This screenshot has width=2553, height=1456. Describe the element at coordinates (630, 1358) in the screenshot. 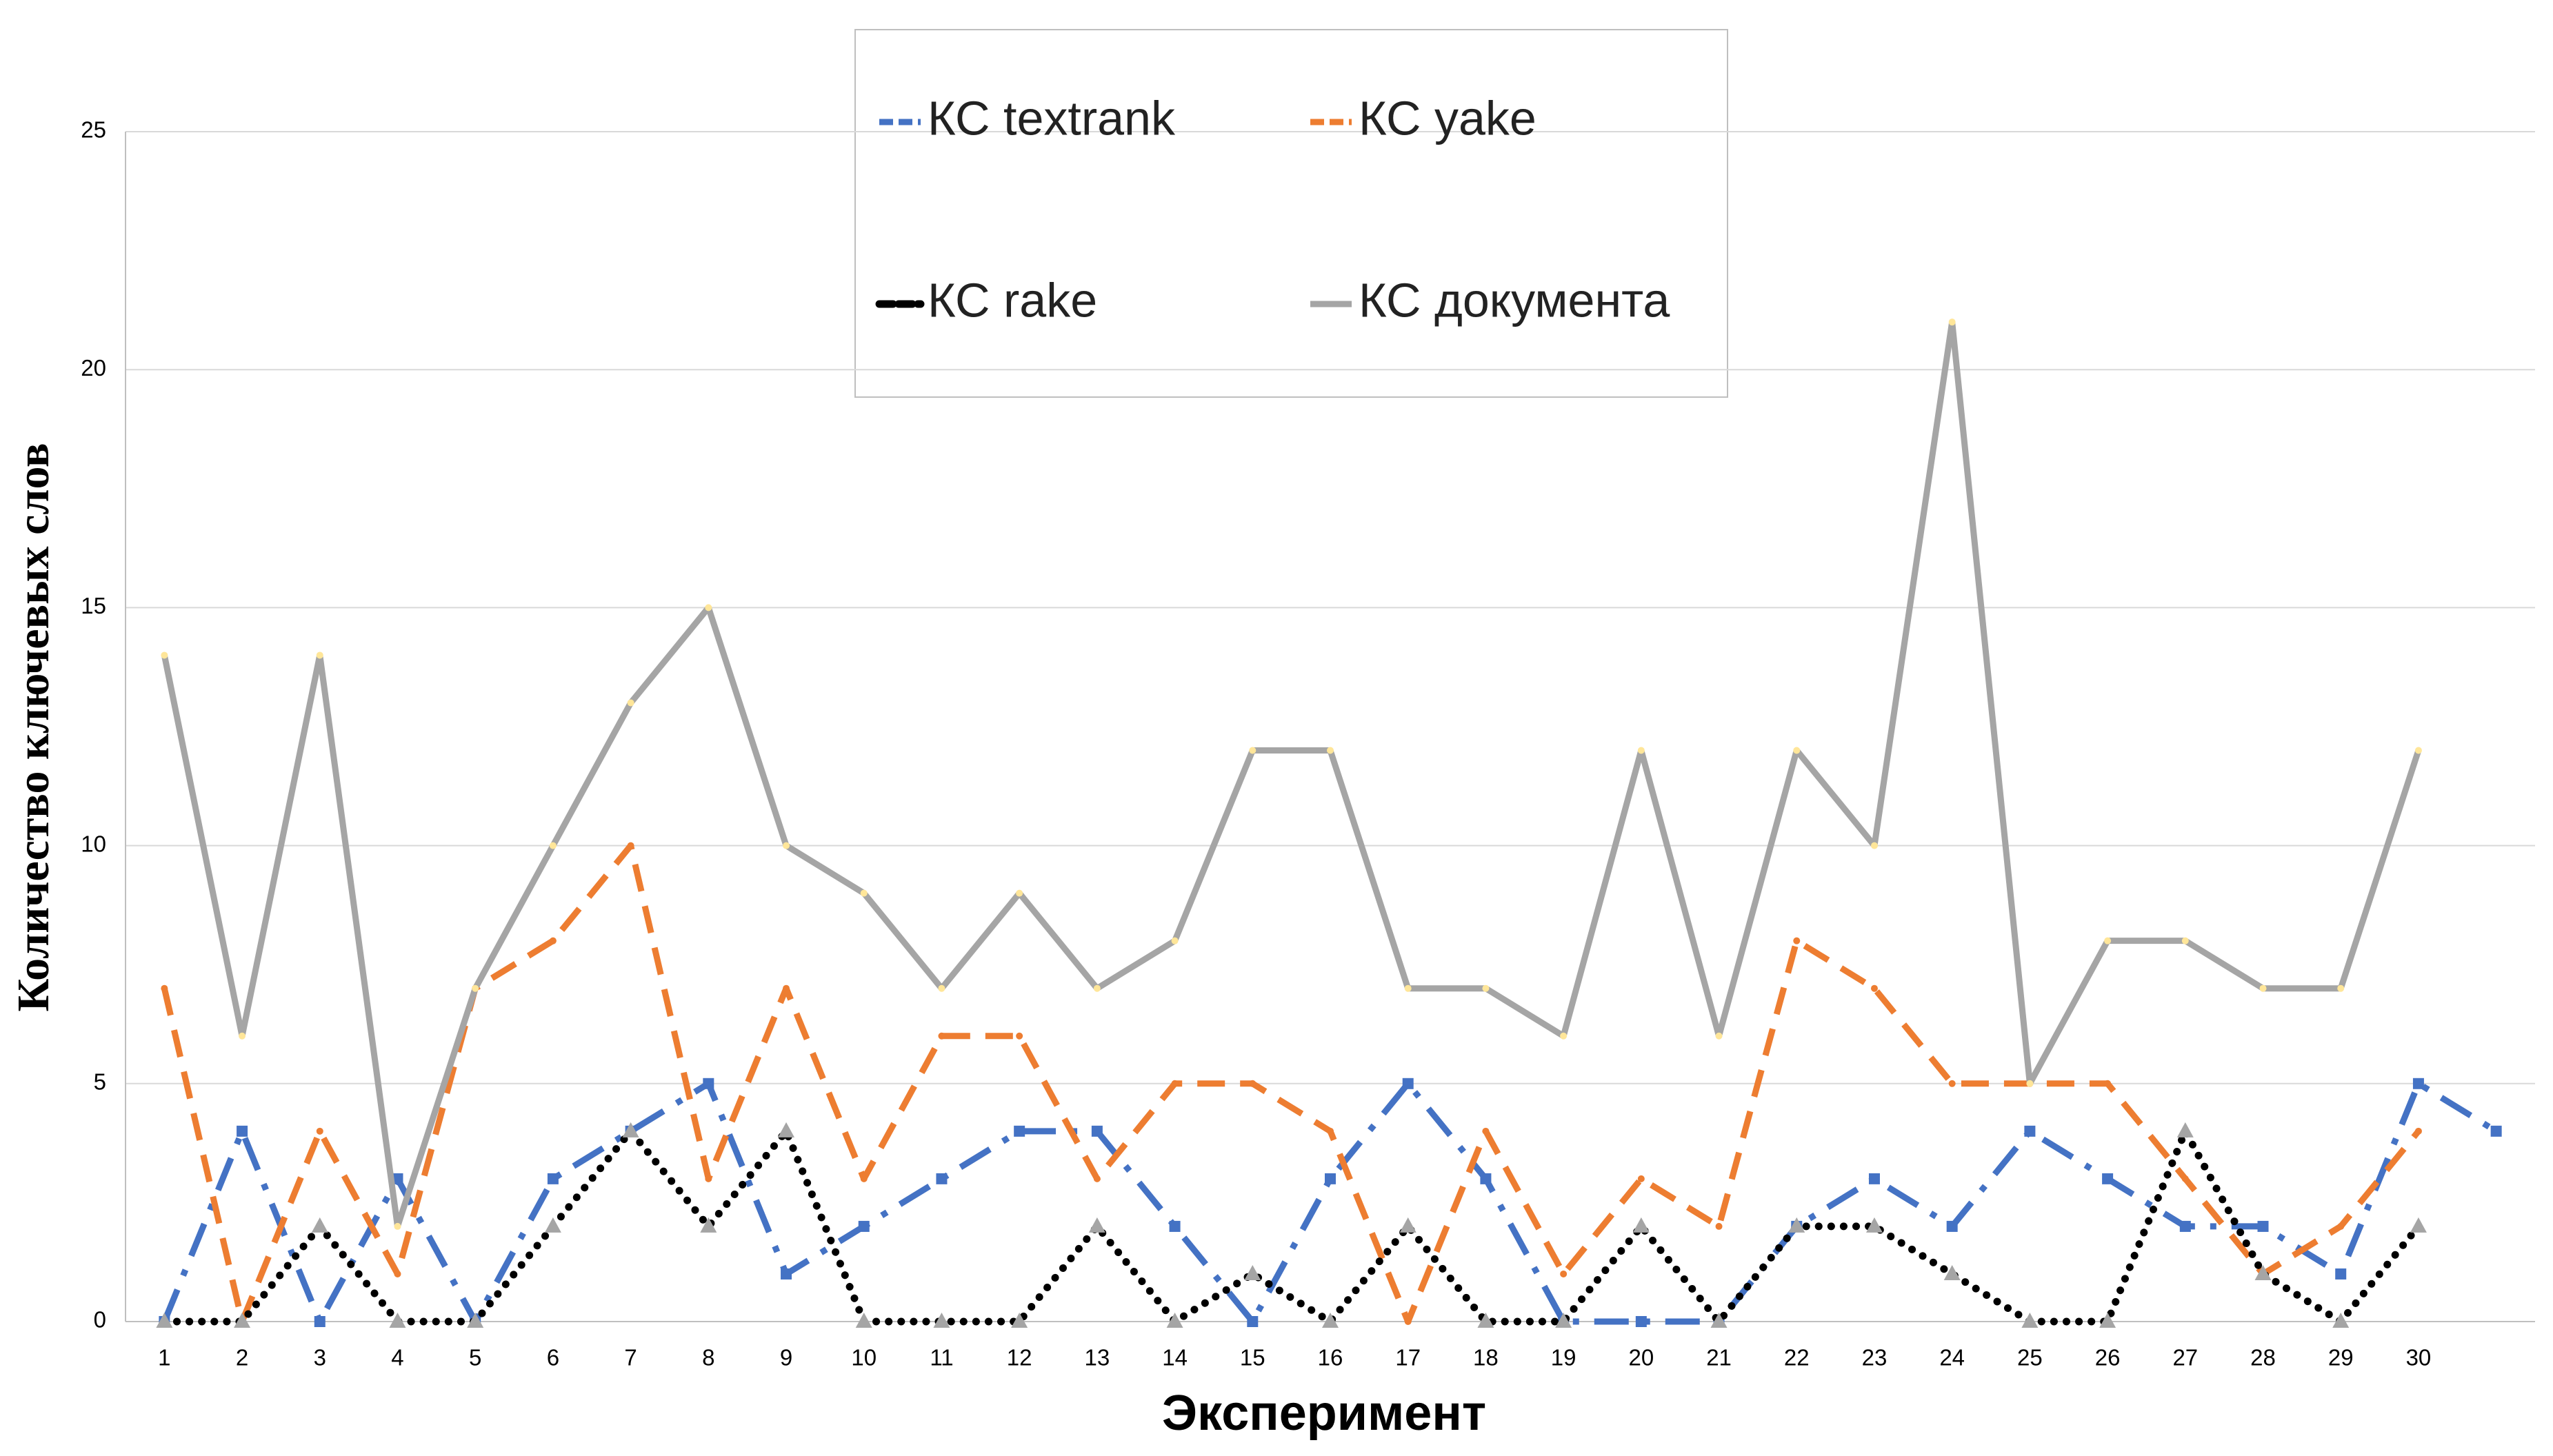

I see `x-tick-label: 7` at that location.